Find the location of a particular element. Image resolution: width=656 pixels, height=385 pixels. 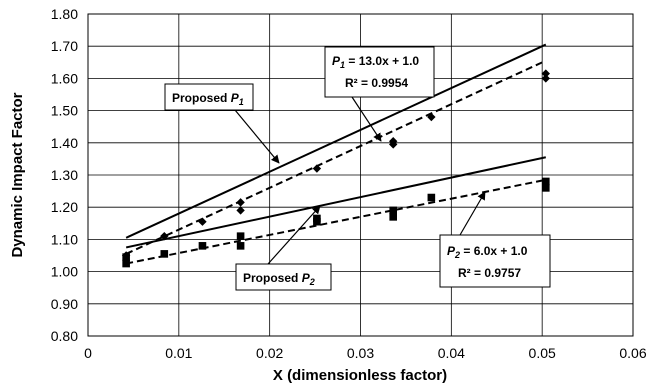

y-tick-label: 1.10 is located at coordinates (64, 239).